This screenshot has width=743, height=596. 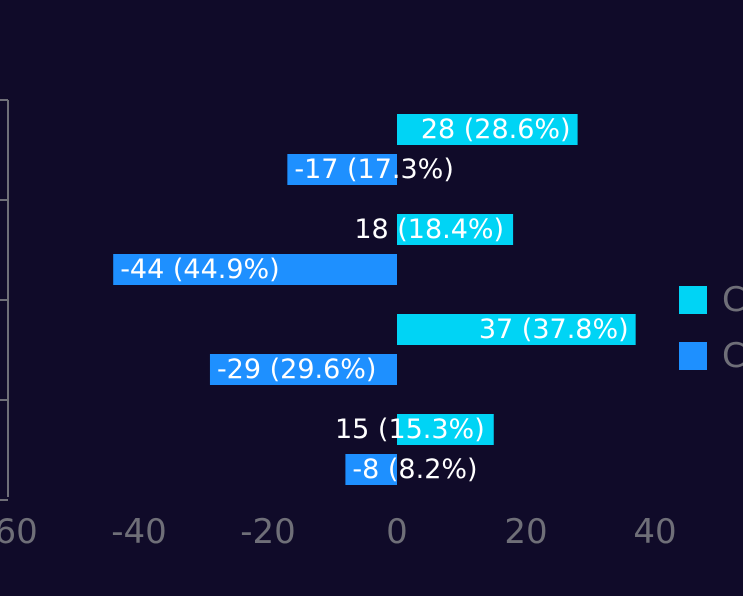 What do you see at coordinates (693, 356) in the screenshot?
I see `legend-swatch-negative` at bounding box center [693, 356].